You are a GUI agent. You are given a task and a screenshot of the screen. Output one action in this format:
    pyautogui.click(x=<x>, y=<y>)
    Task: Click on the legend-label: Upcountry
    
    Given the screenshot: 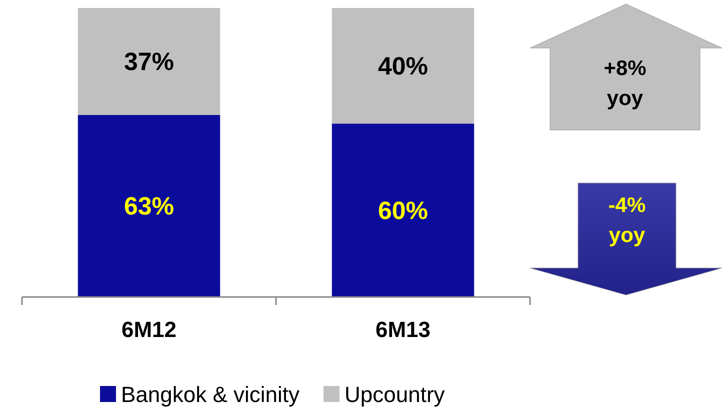 What is the action you would take?
    pyautogui.click(x=394, y=394)
    